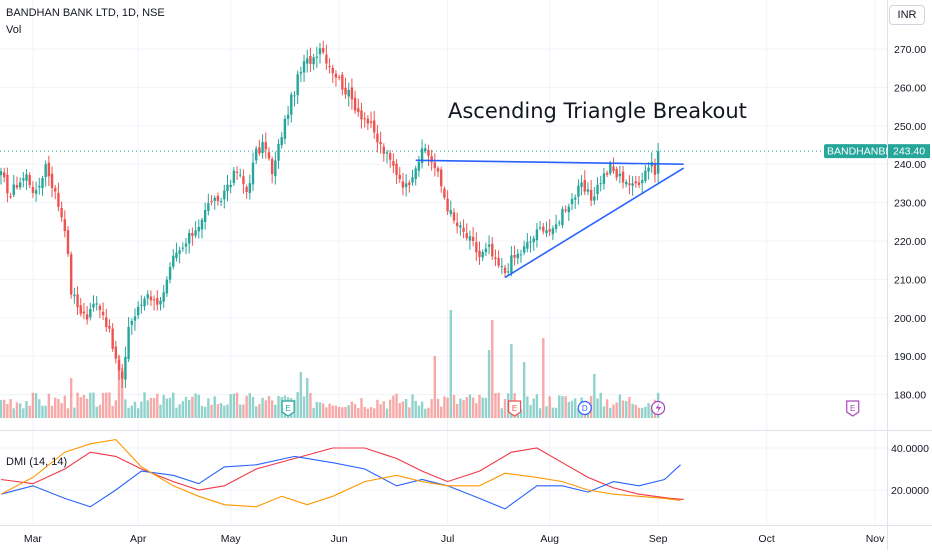  What do you see at coordinates (37, 462) in the screenshot?
I see `dmi-indicator-label: DMI (14, 14)` at bounding box center [37, 462].